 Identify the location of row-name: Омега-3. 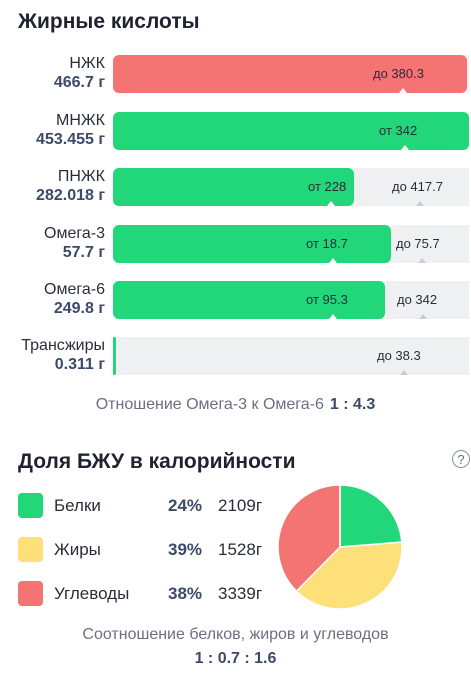
(74, 233).